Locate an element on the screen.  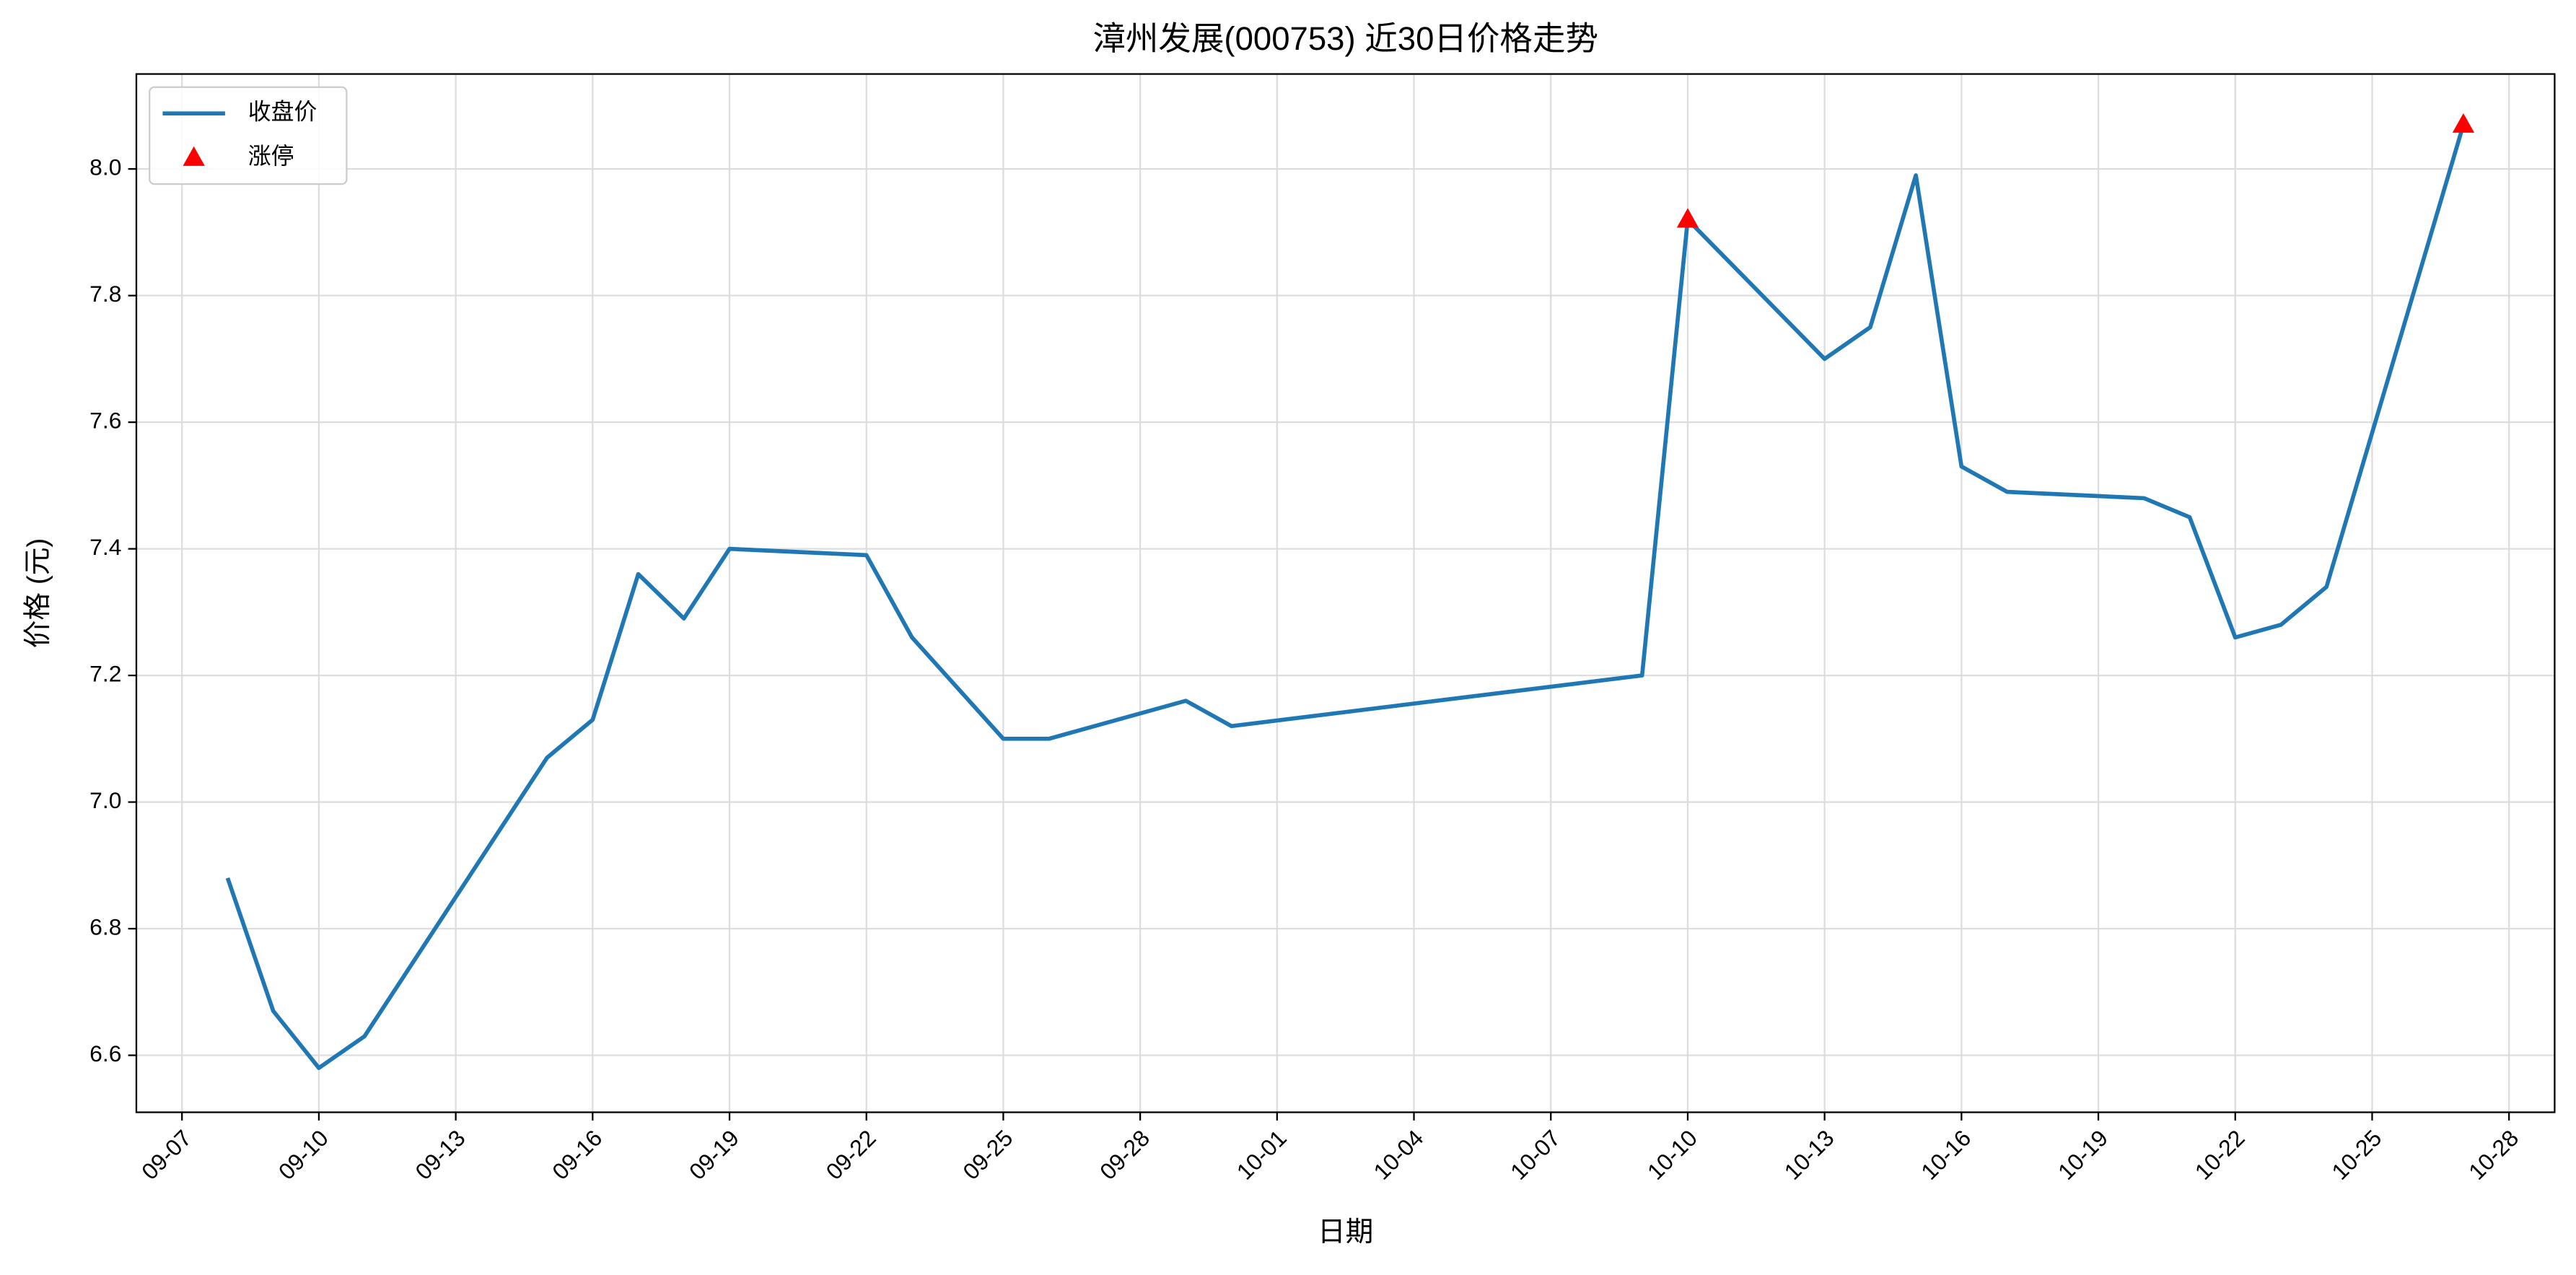
legend-label: 收盘价 is located at coordinates (282, 112).